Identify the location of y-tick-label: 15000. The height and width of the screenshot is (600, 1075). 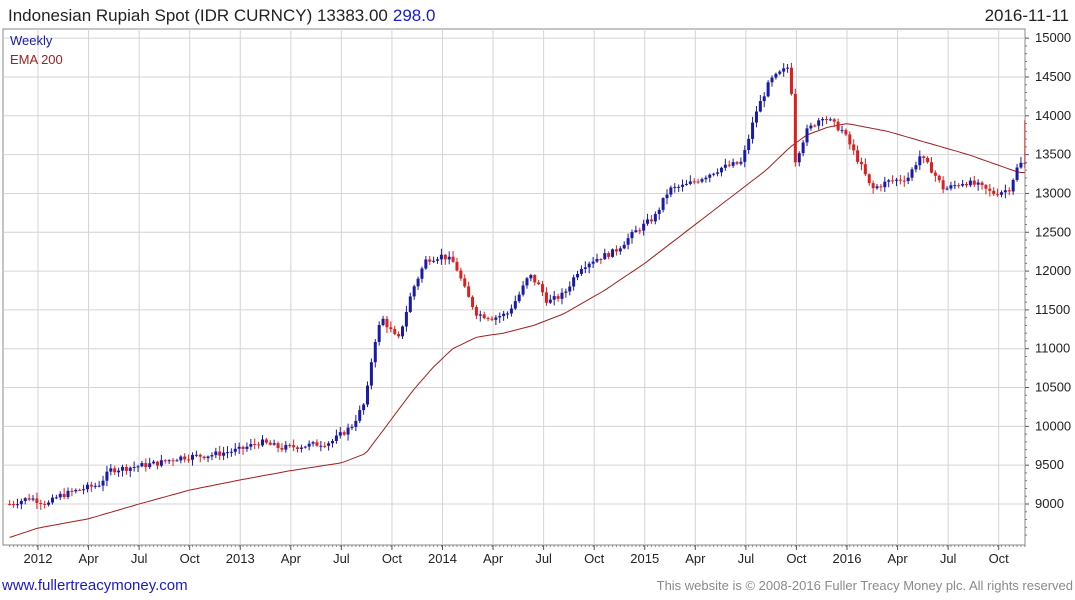
(1053, 37).